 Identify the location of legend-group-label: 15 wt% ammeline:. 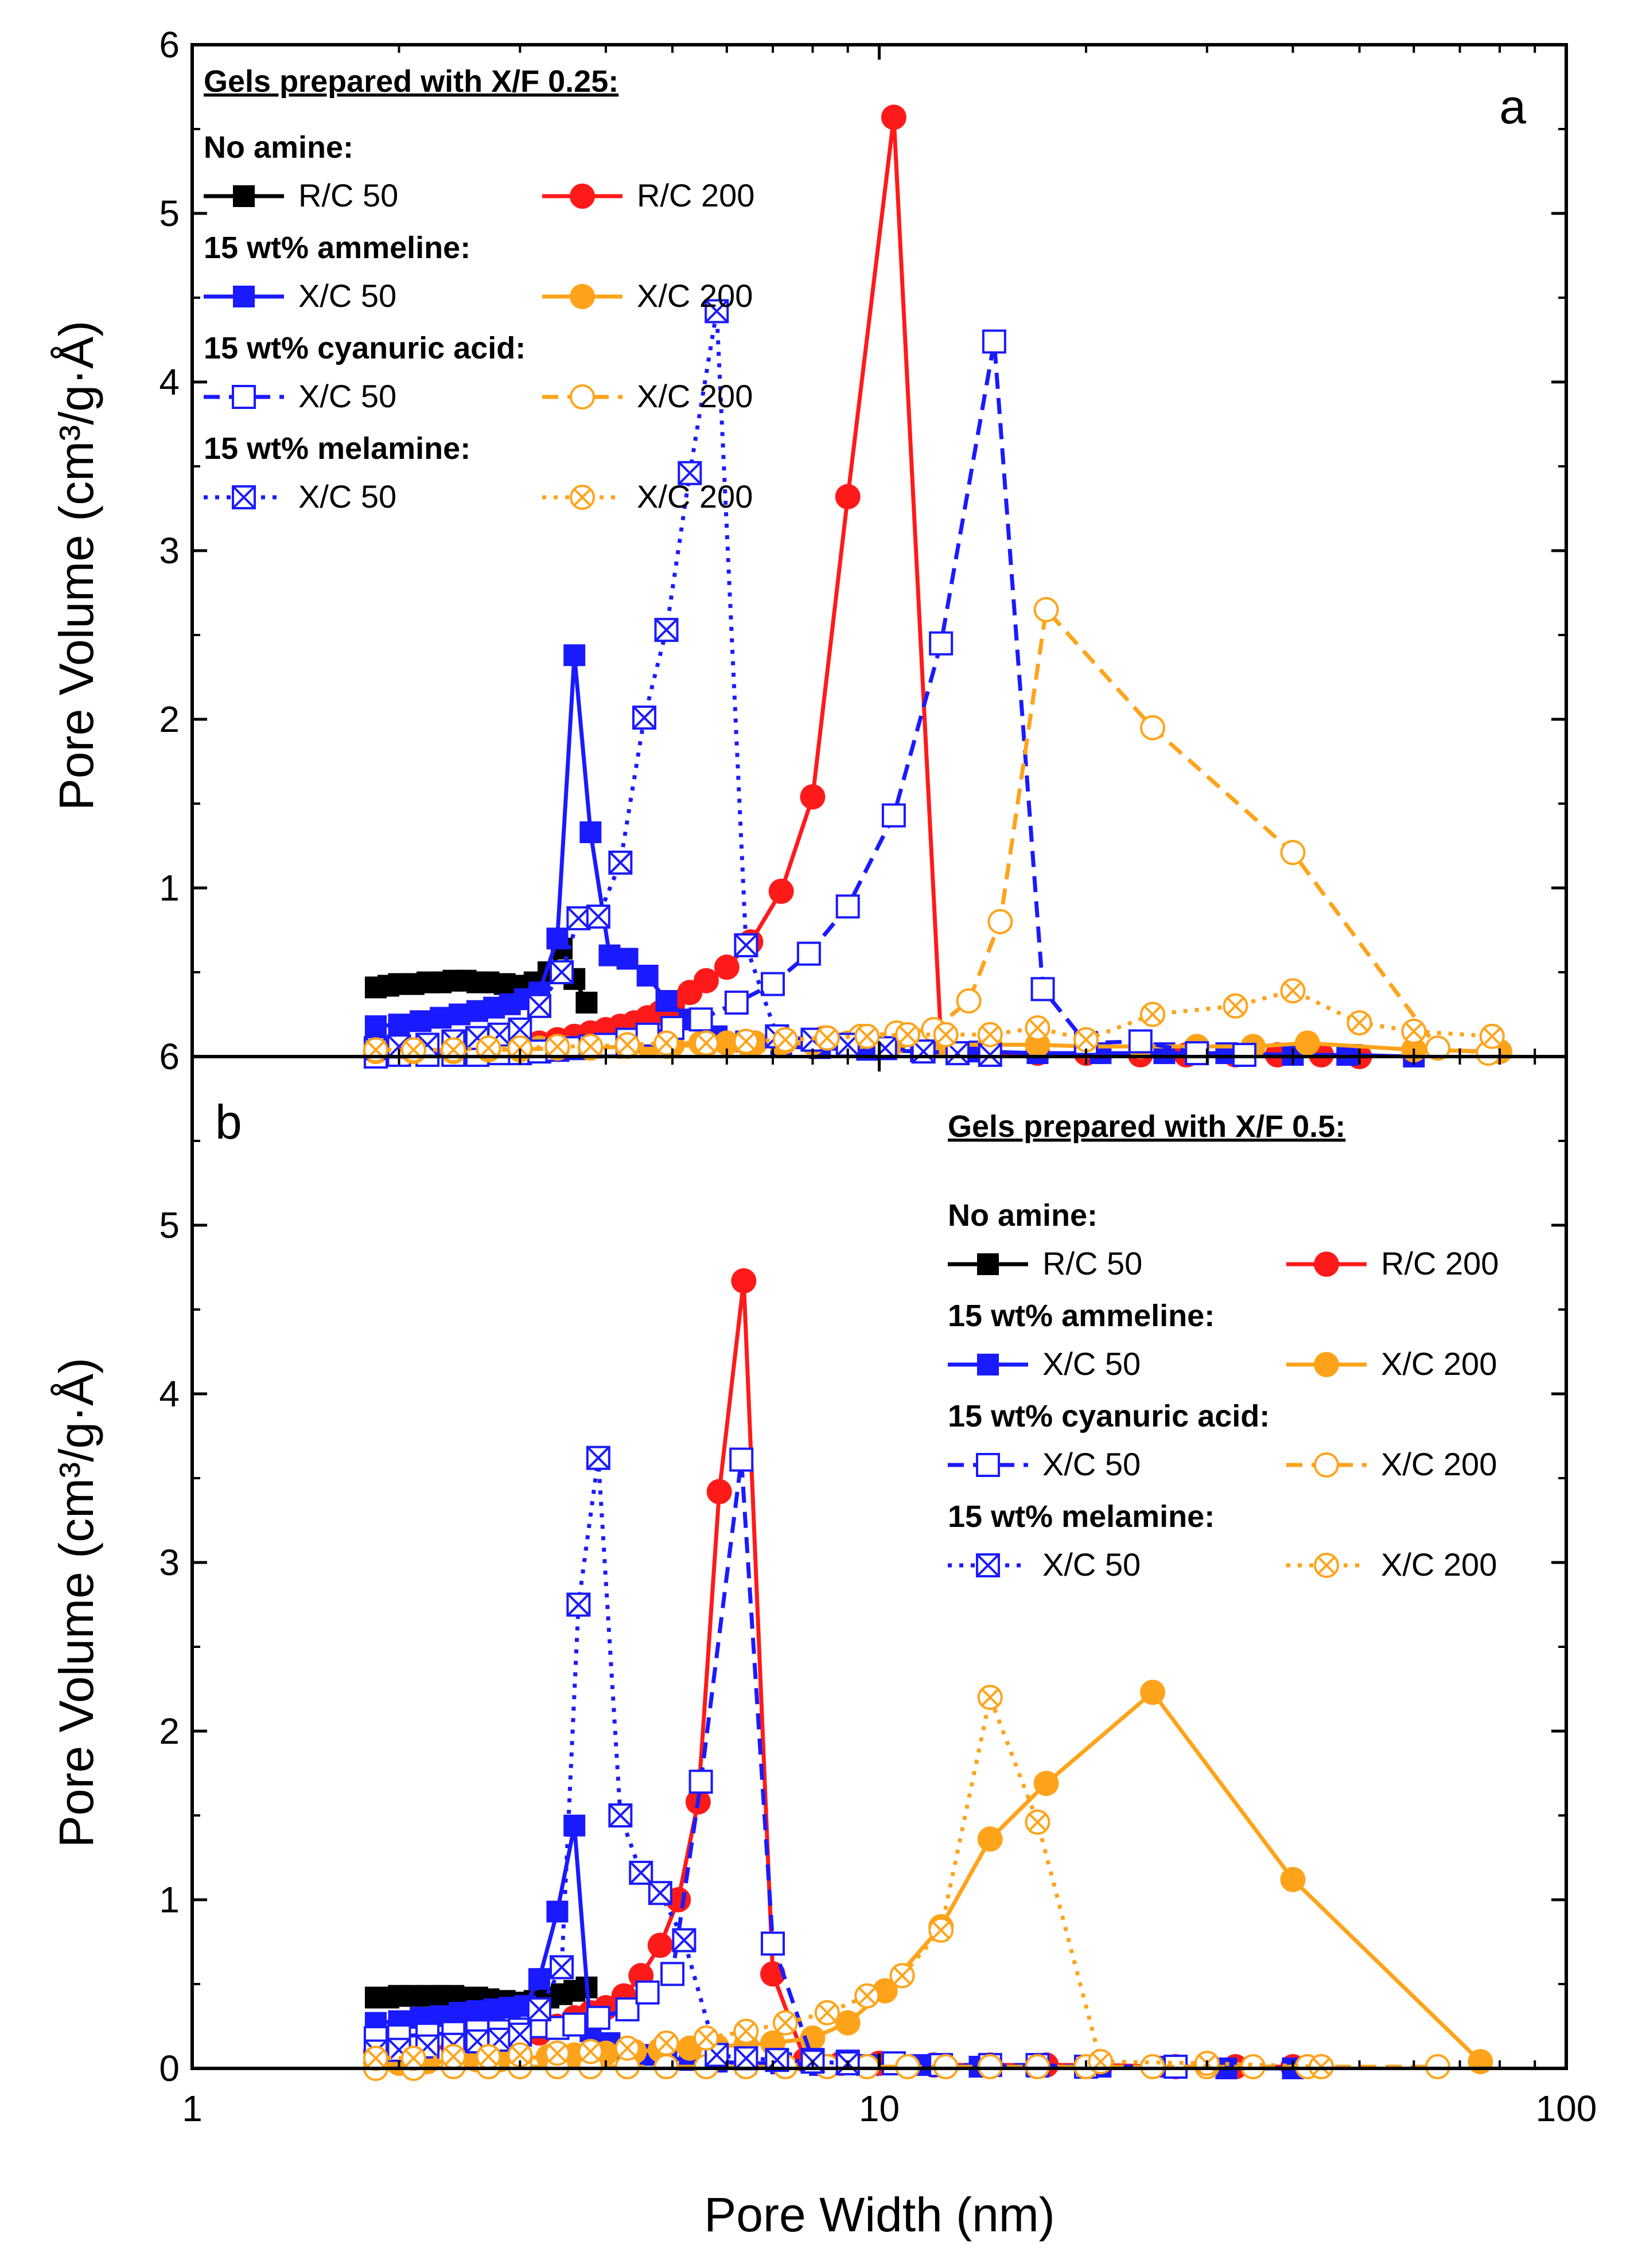
(1081, 1316).